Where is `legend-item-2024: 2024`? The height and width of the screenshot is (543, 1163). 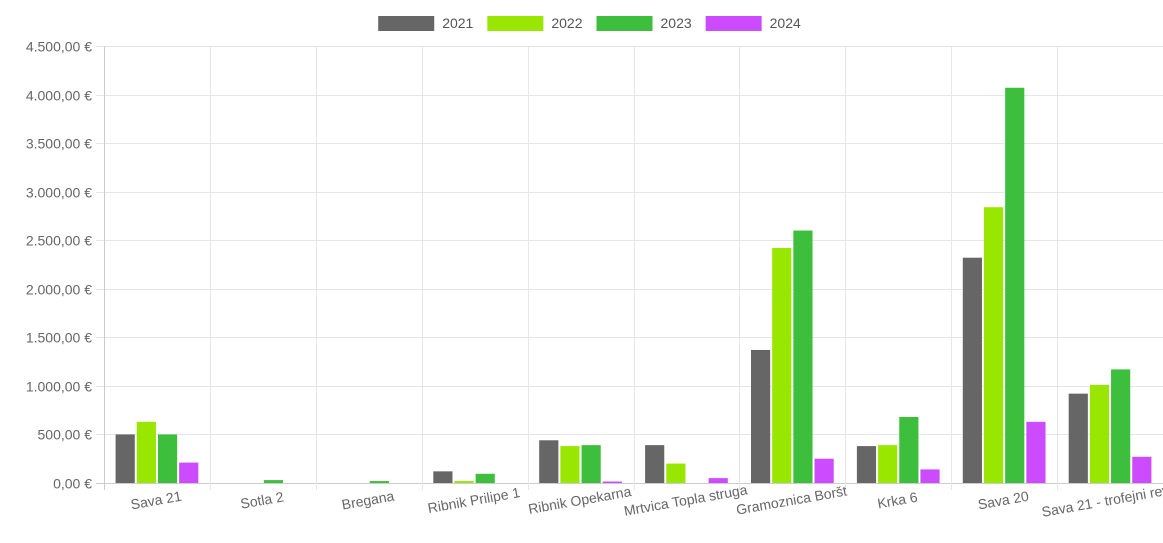 legend-item-2024: 2024 is located at coordinates (753, 23).